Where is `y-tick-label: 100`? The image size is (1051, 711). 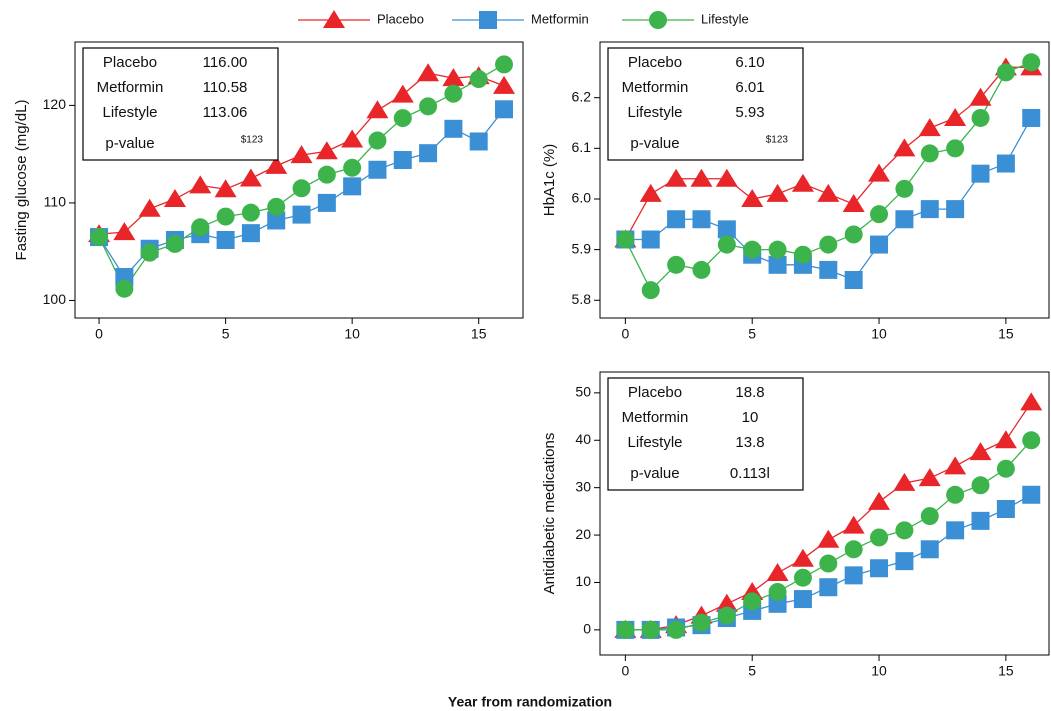 y-tick-label: 100 is located at coordinates (55, 299).